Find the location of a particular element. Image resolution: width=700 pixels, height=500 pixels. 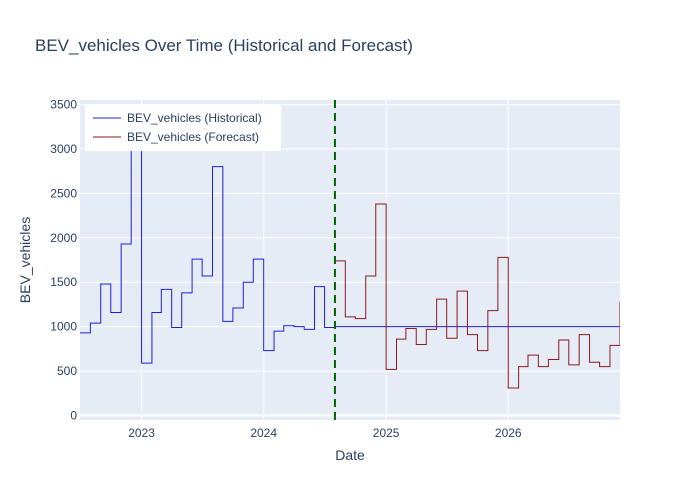

y-tick-label: 2000 is located at coordinates (63, 238).